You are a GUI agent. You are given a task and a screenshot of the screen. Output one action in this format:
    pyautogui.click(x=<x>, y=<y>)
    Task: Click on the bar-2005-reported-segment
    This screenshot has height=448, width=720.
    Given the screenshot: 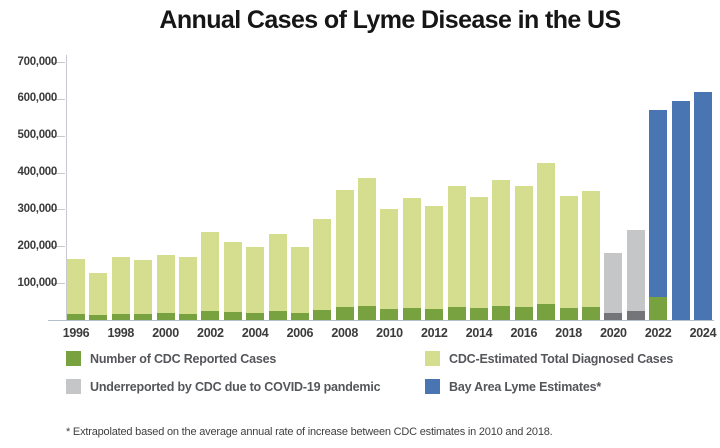 What is the action you would take?
    pyautogui.click(x=277, y=315)
    